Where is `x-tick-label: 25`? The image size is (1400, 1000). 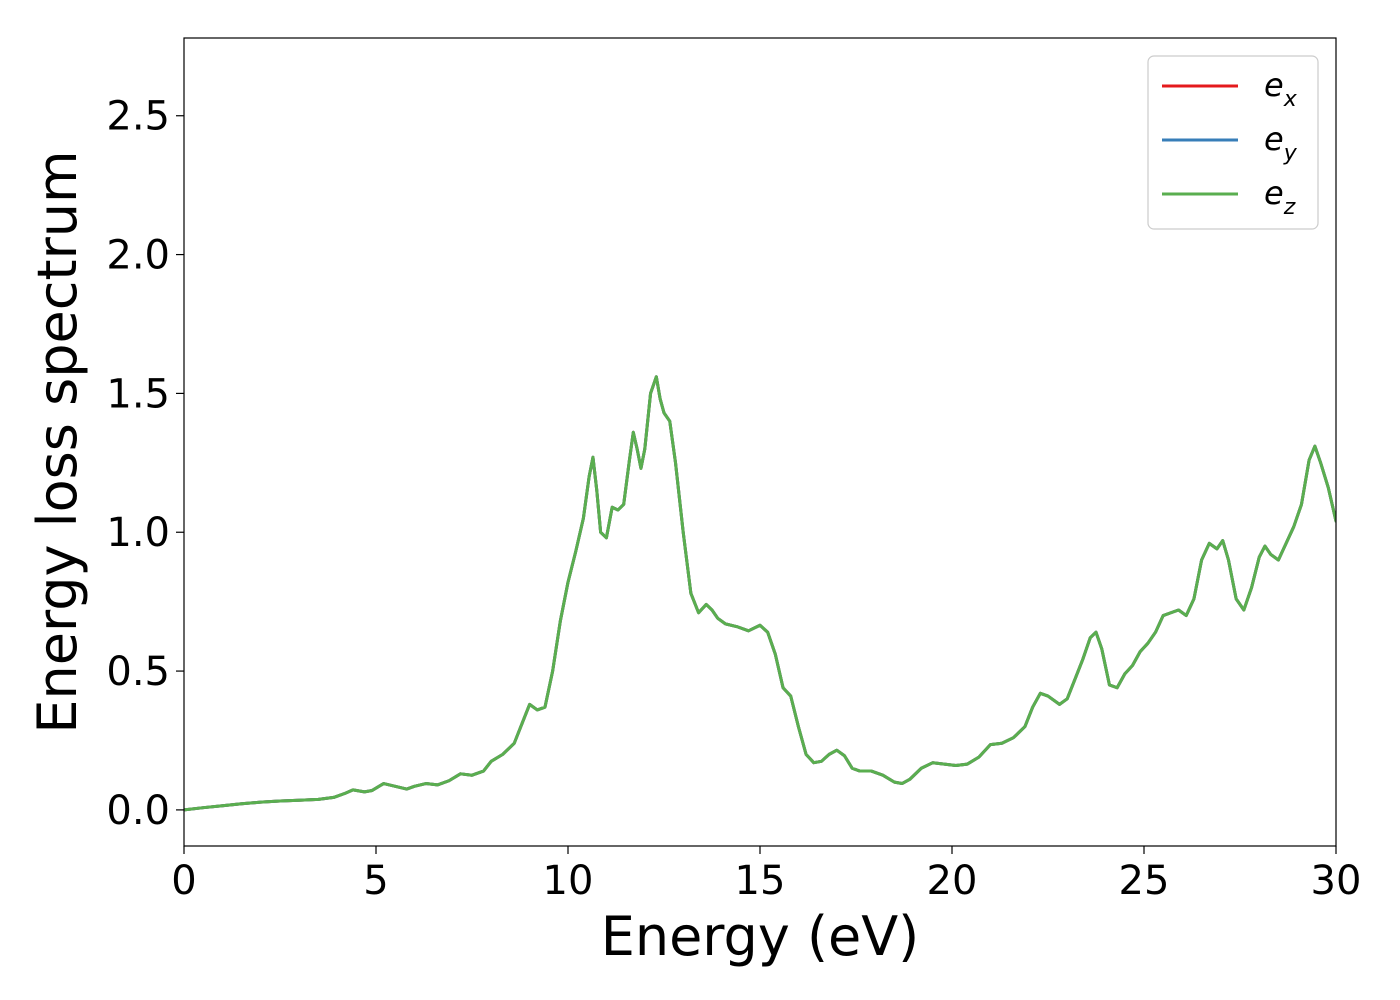 x-tick-label: 25 is located at coordinates (1144, 881).